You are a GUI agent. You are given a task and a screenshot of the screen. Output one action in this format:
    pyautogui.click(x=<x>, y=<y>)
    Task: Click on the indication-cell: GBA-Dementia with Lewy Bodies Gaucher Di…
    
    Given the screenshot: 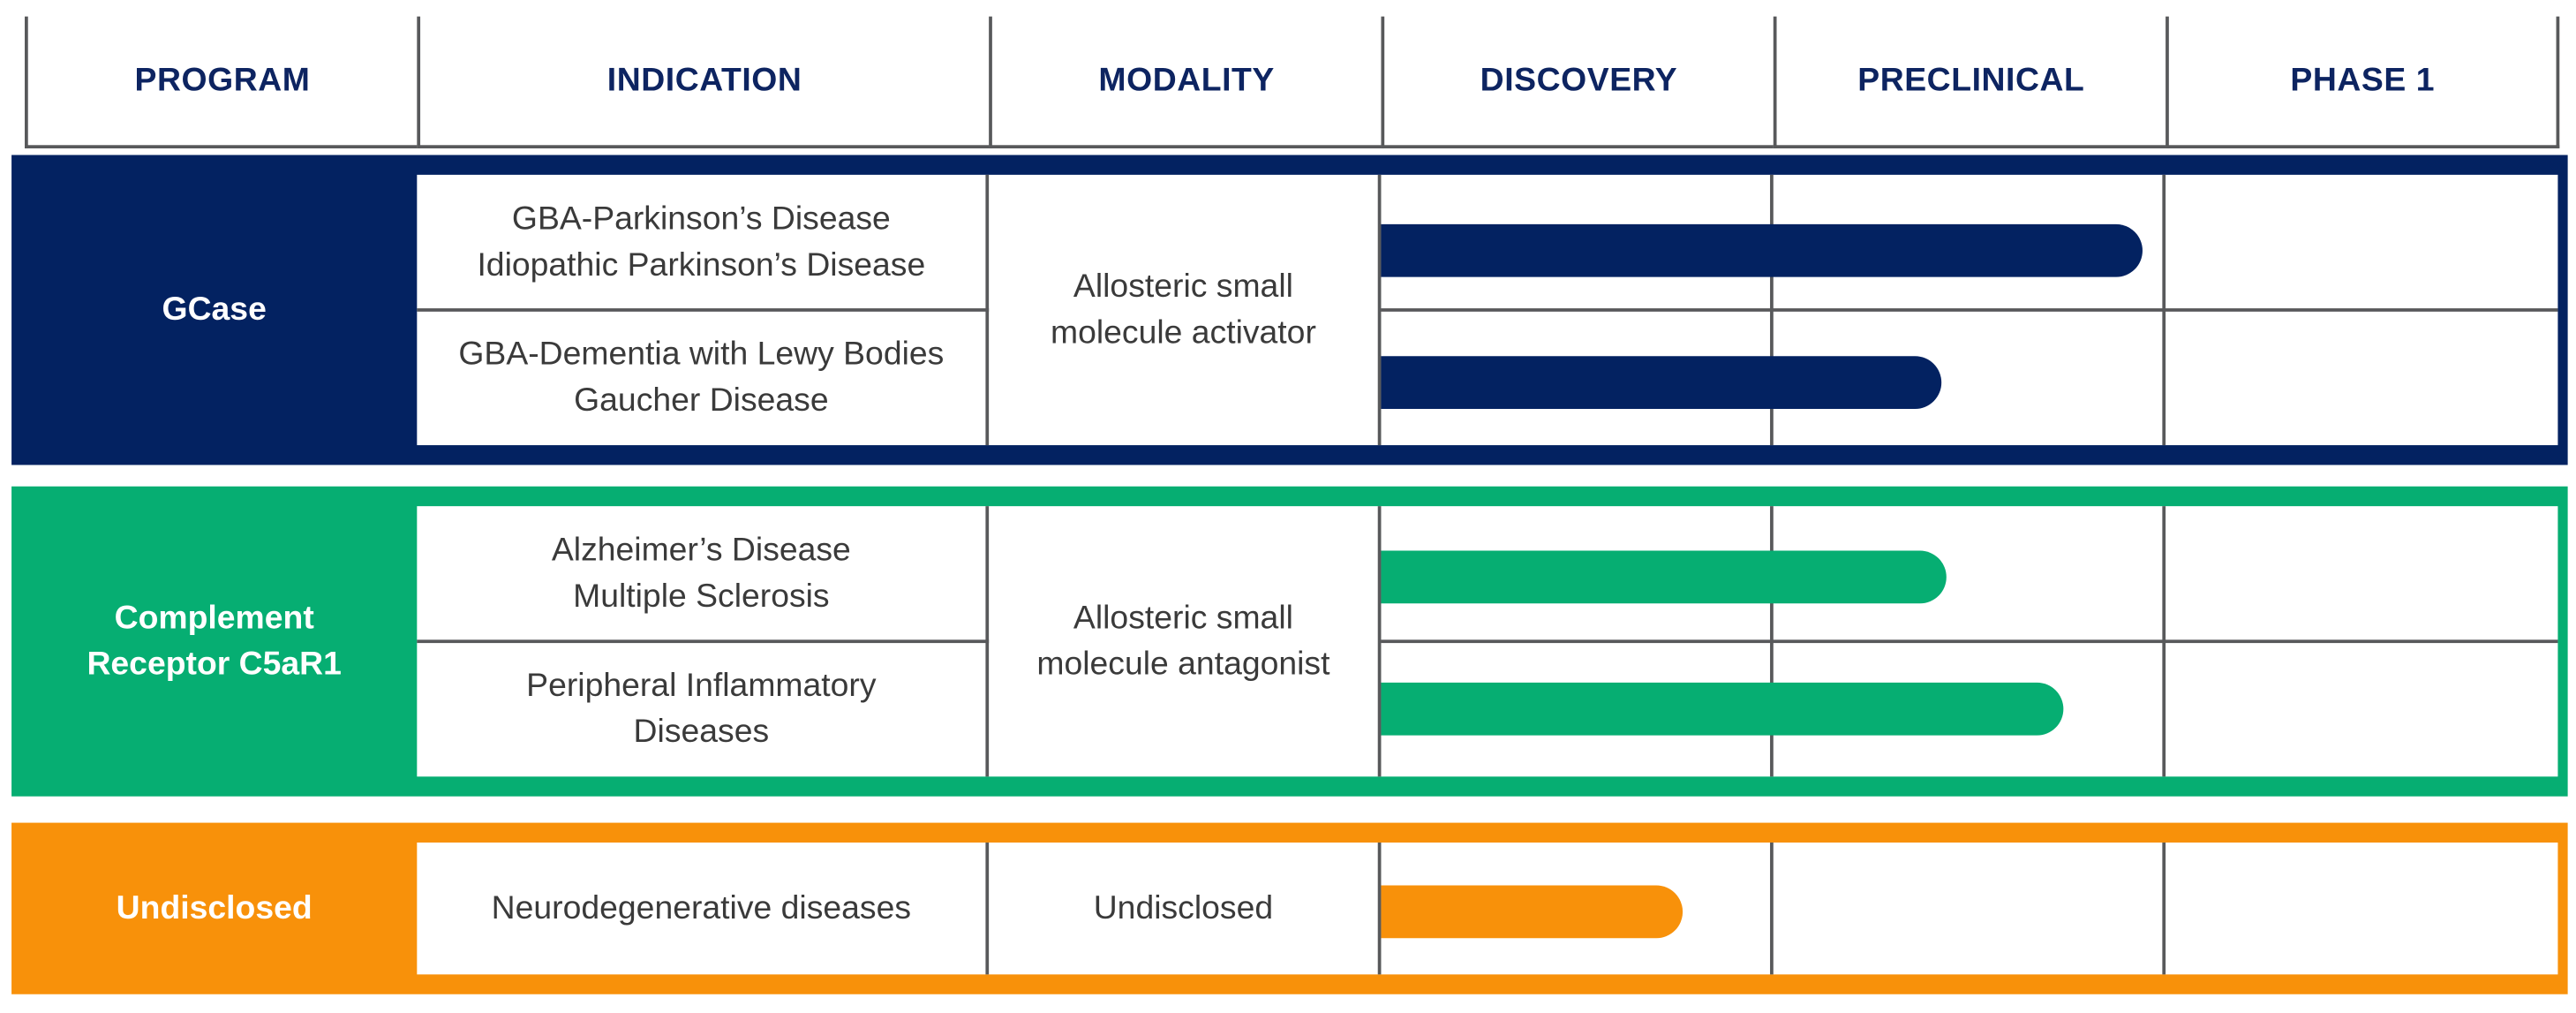 What is the action you would take?
    pyautogui.click(x=704, y=377)
    